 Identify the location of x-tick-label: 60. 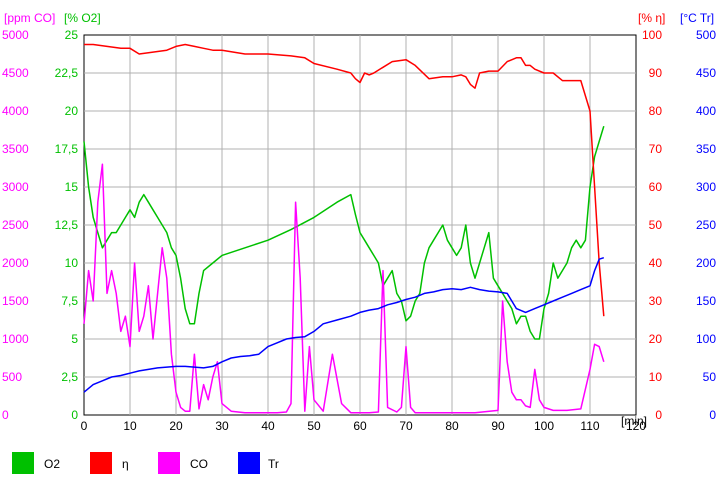
(360, 426).